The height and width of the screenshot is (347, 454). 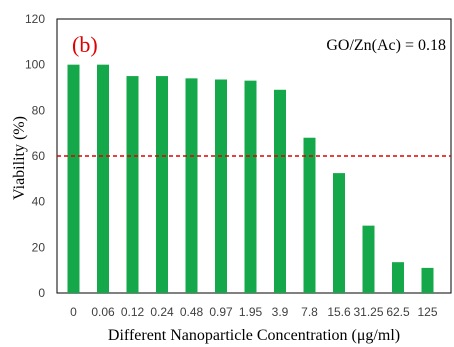 I want to click on bar-0.97, so click(x=221, y=186).